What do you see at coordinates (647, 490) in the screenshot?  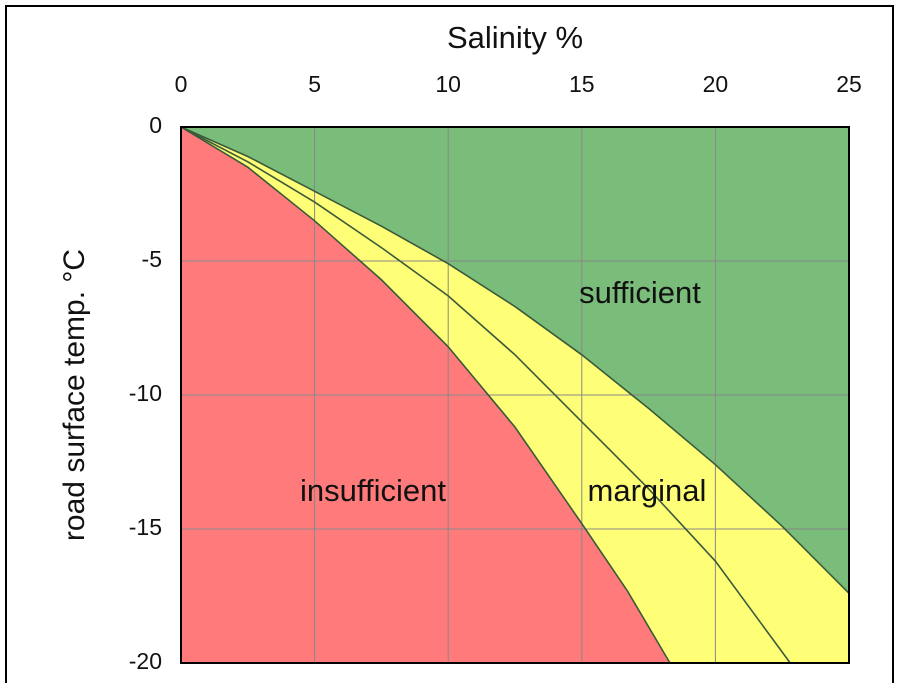 I see `region-label: marginal` at bounding box center [647, 490].